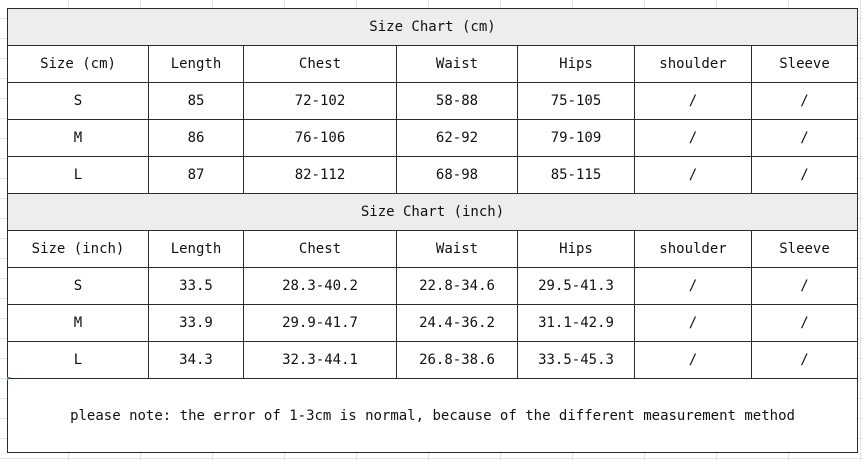 The image size is (863, 461). I want to click on cm-header-sleeve: Sleeve, so click(804, 64).